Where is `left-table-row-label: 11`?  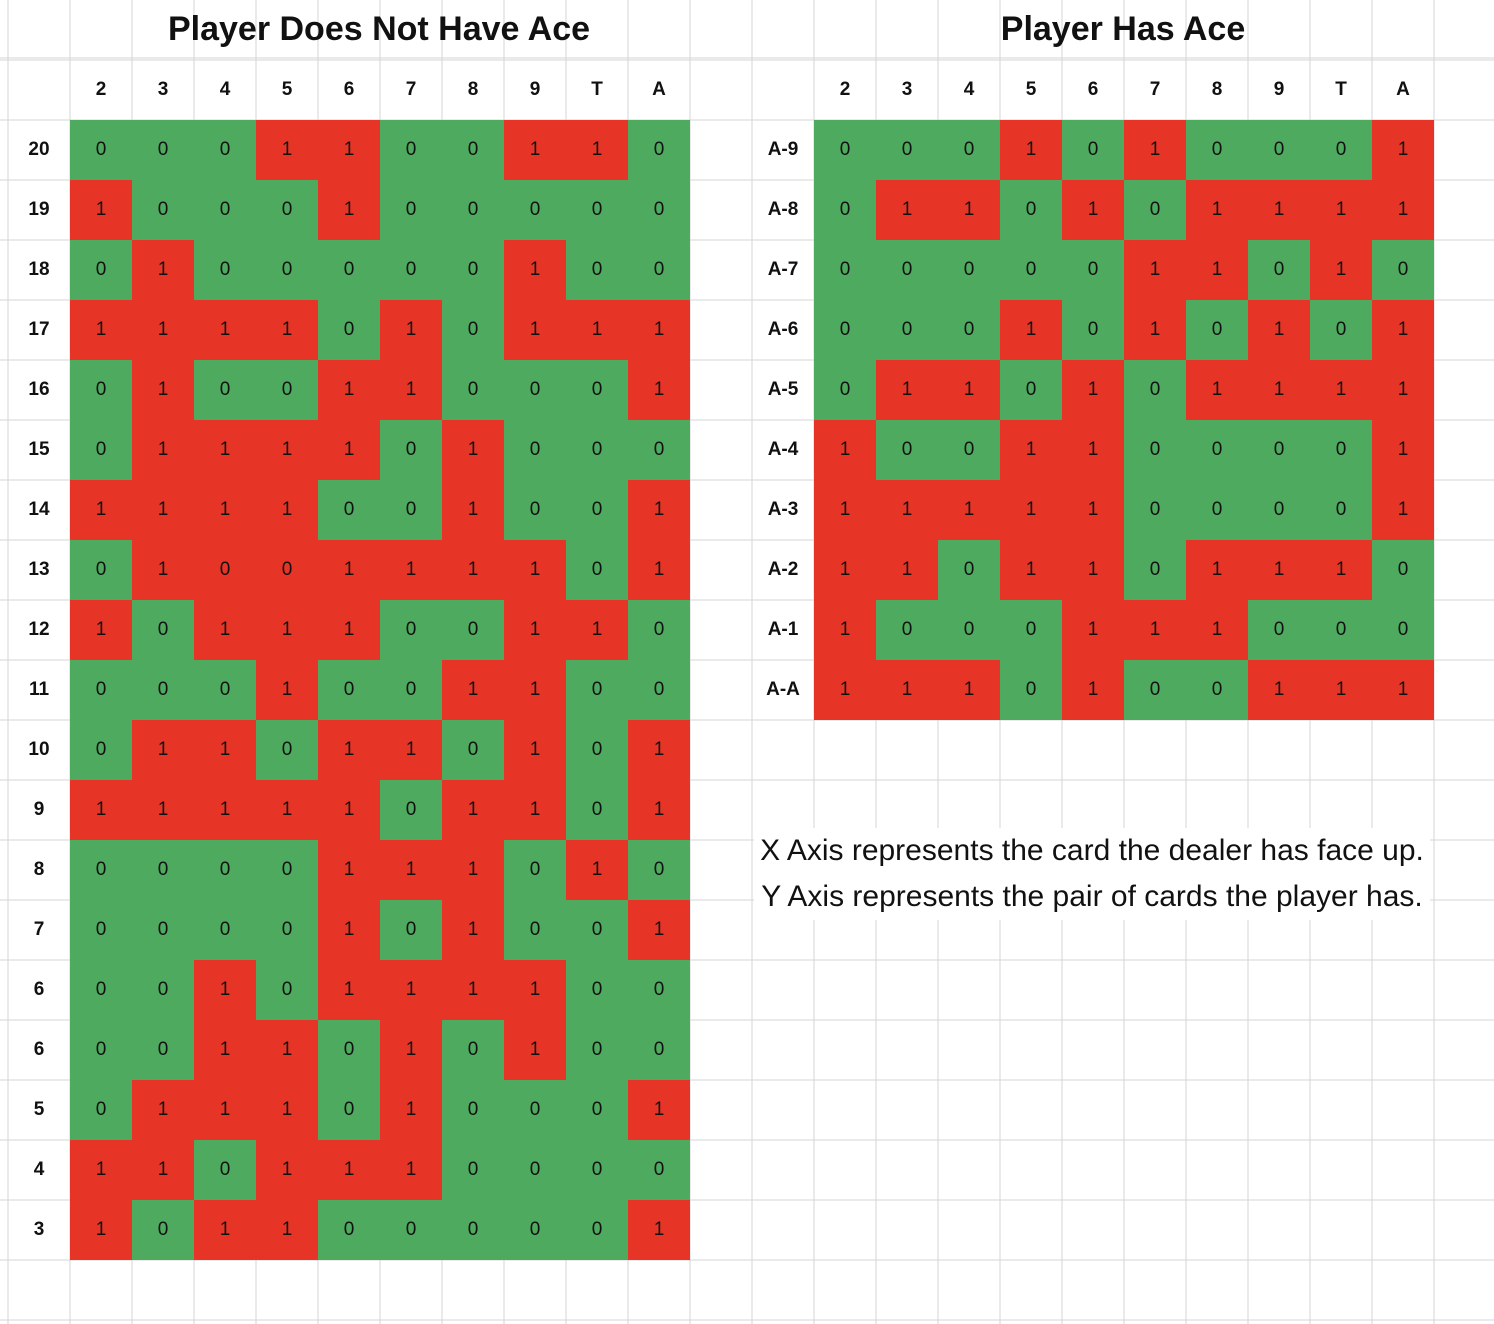 left-table-row-label: 11 is located at coordinates (39, 690).